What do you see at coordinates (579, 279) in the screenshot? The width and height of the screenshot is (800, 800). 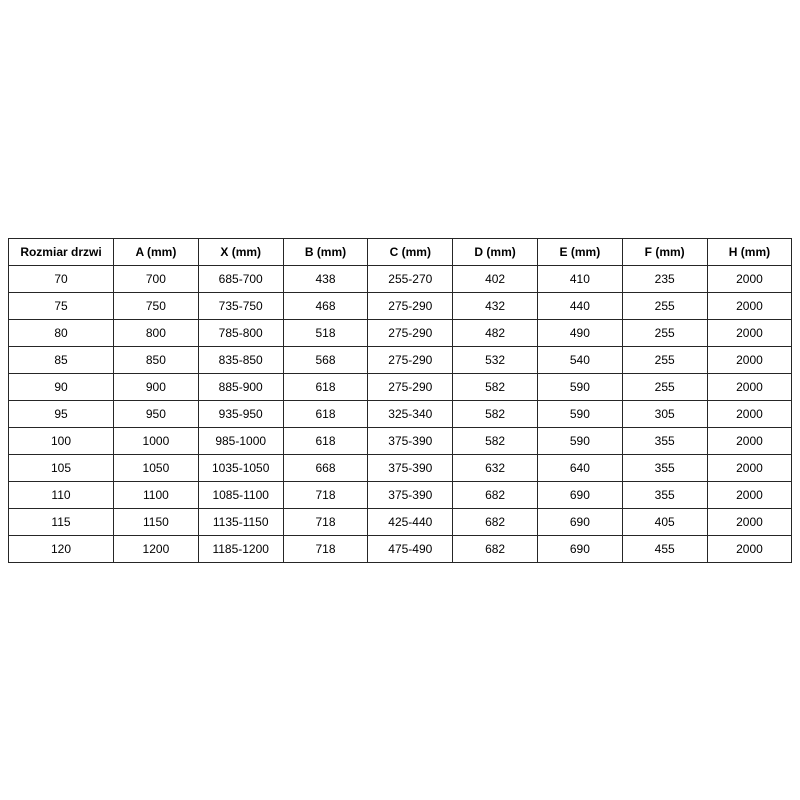 I see `table-cell: 410` at bounding box center [579, 279].